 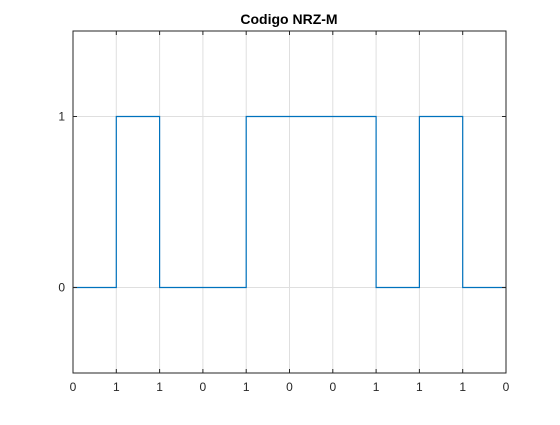 What do you see at coordinates (61, 117) in the screenshot?
I see `y-tick-label: 1` at bounding box center [61, 117].